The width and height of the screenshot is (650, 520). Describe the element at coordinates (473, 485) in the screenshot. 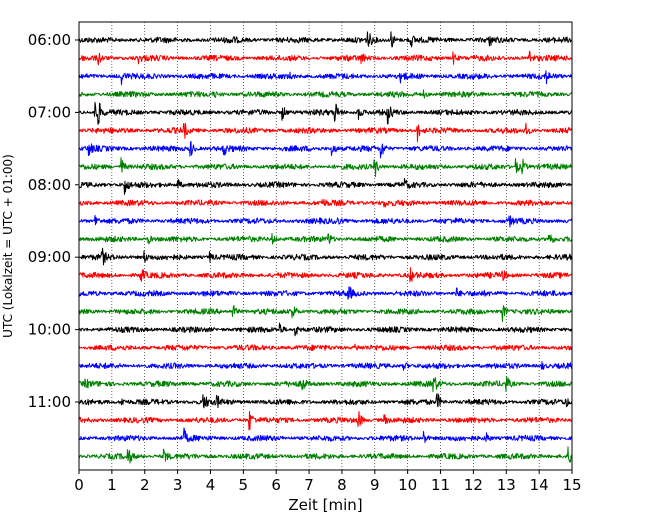

I see `x-tick-label: 12` at that location.